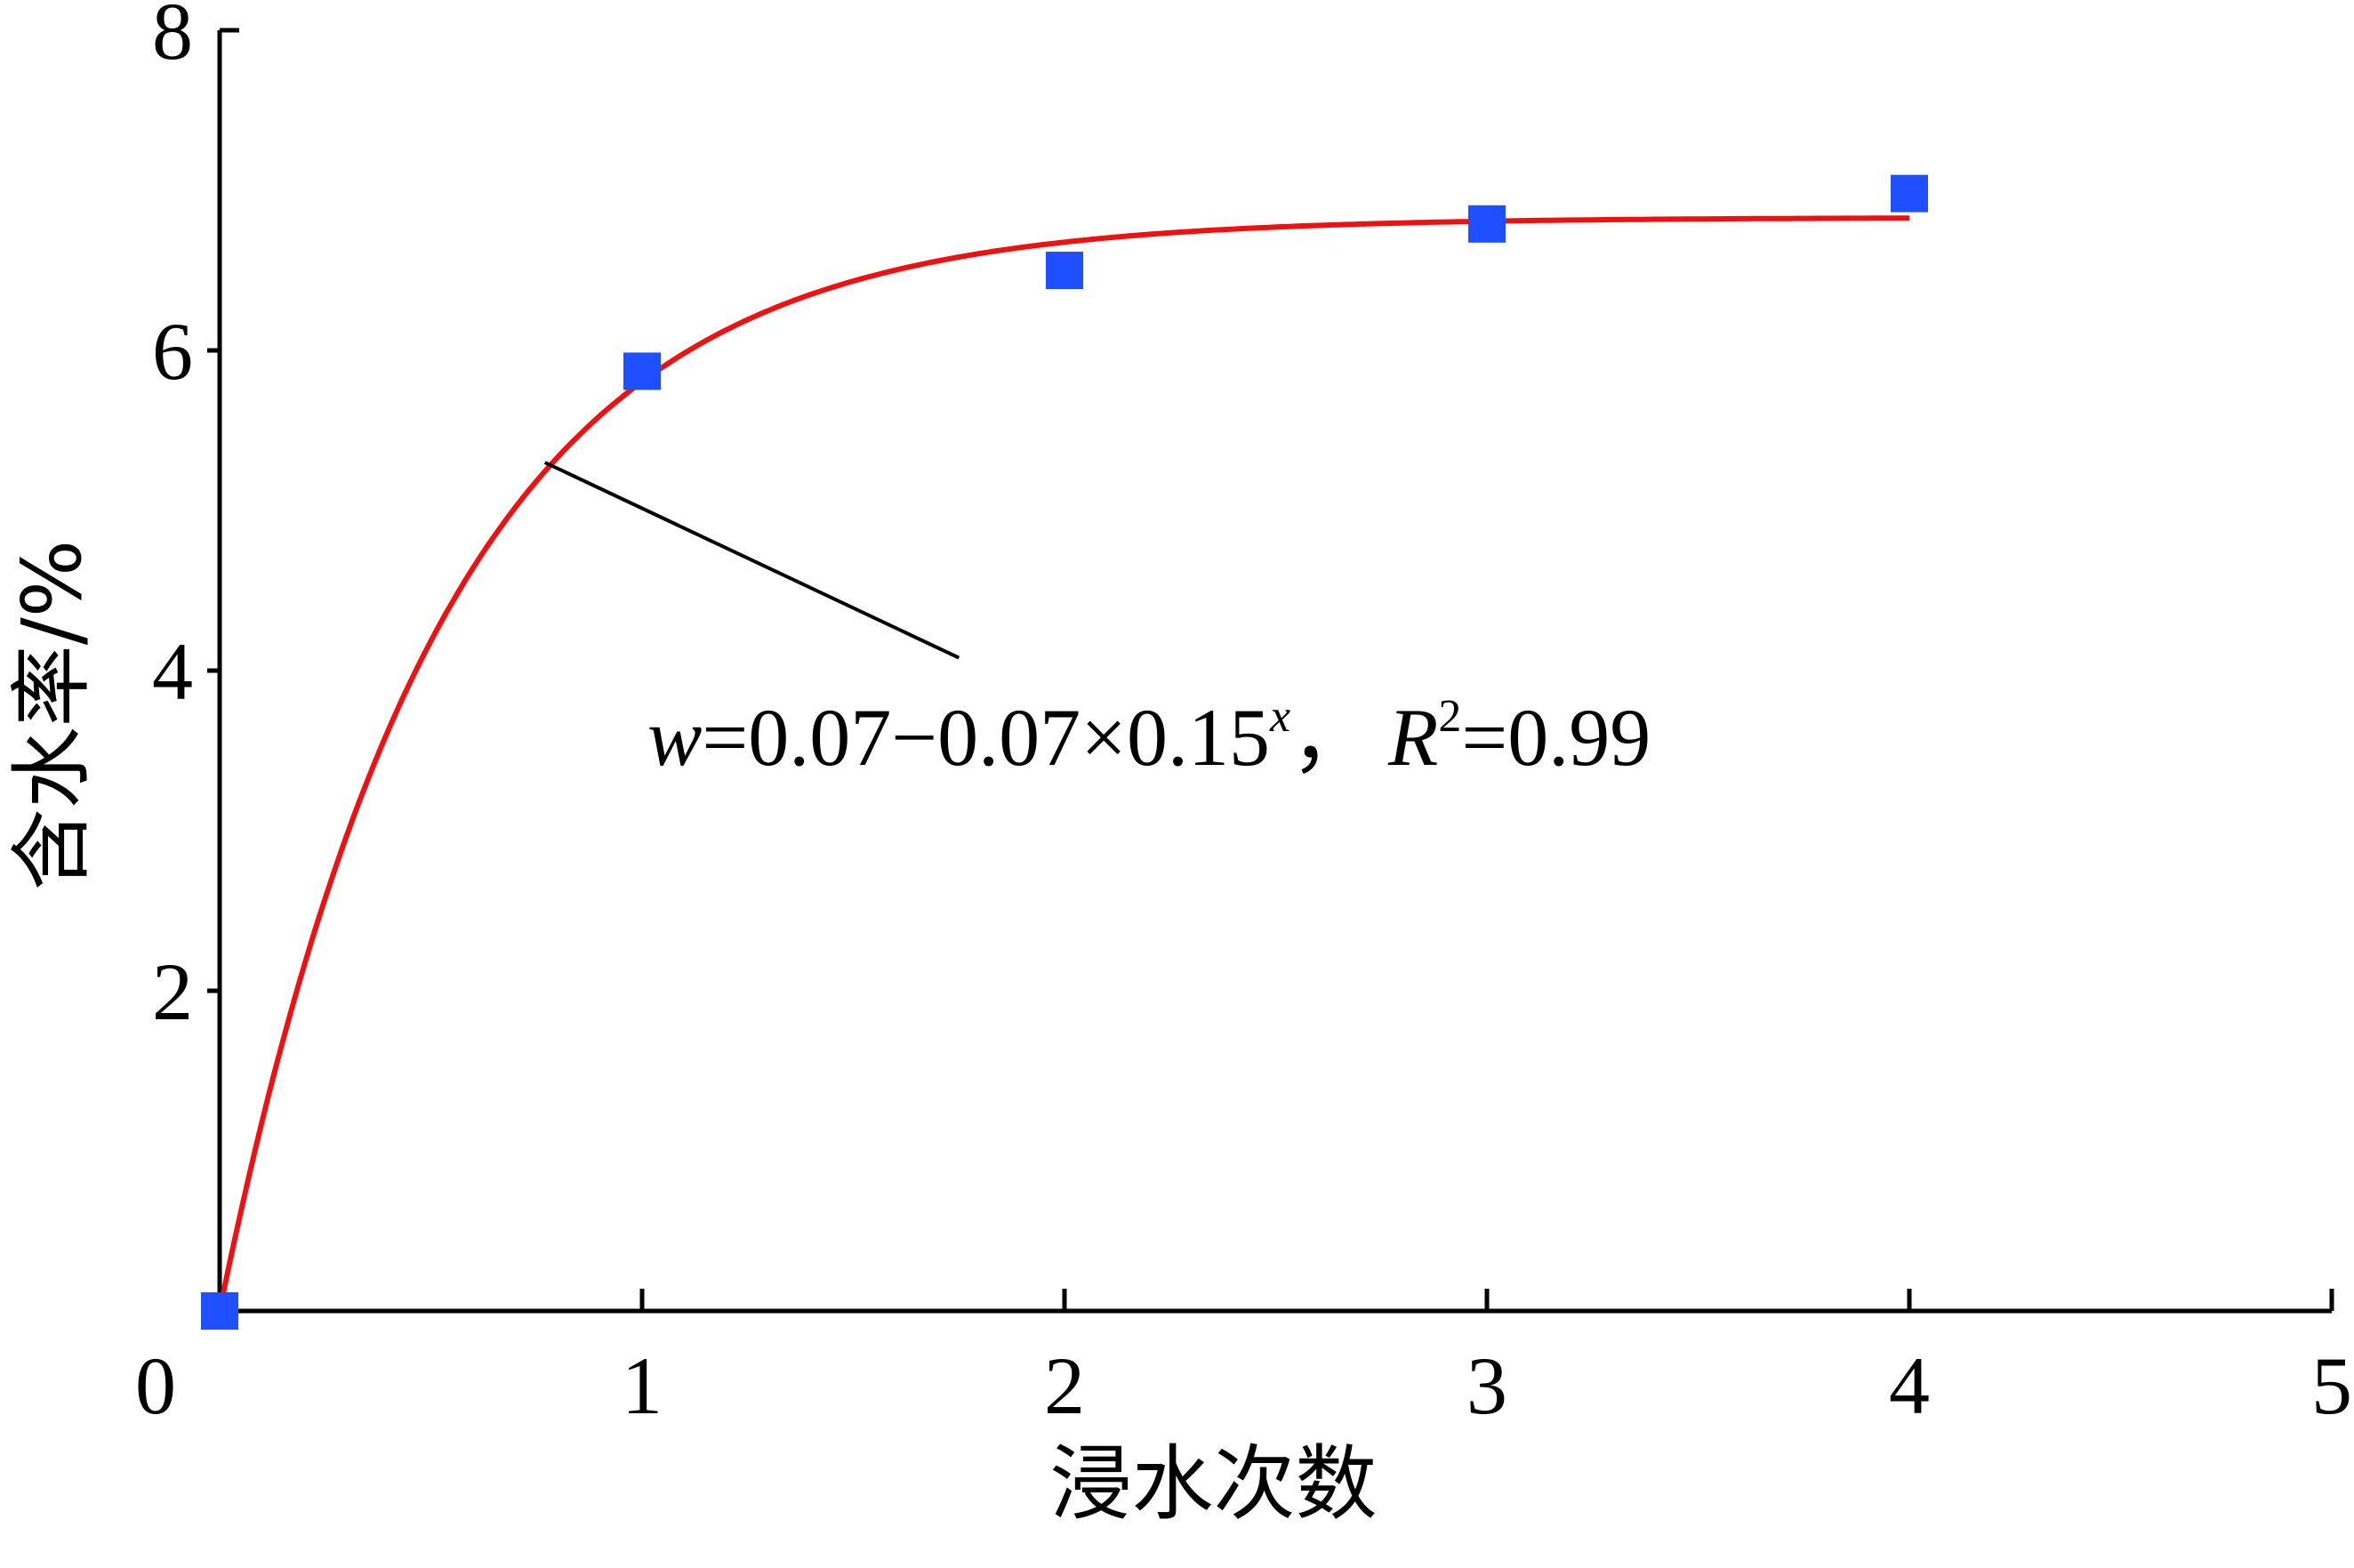 The height and width of the screenshot is (1568, 2354). I want to click on x-tick-label: 1, so click(642, 1385).